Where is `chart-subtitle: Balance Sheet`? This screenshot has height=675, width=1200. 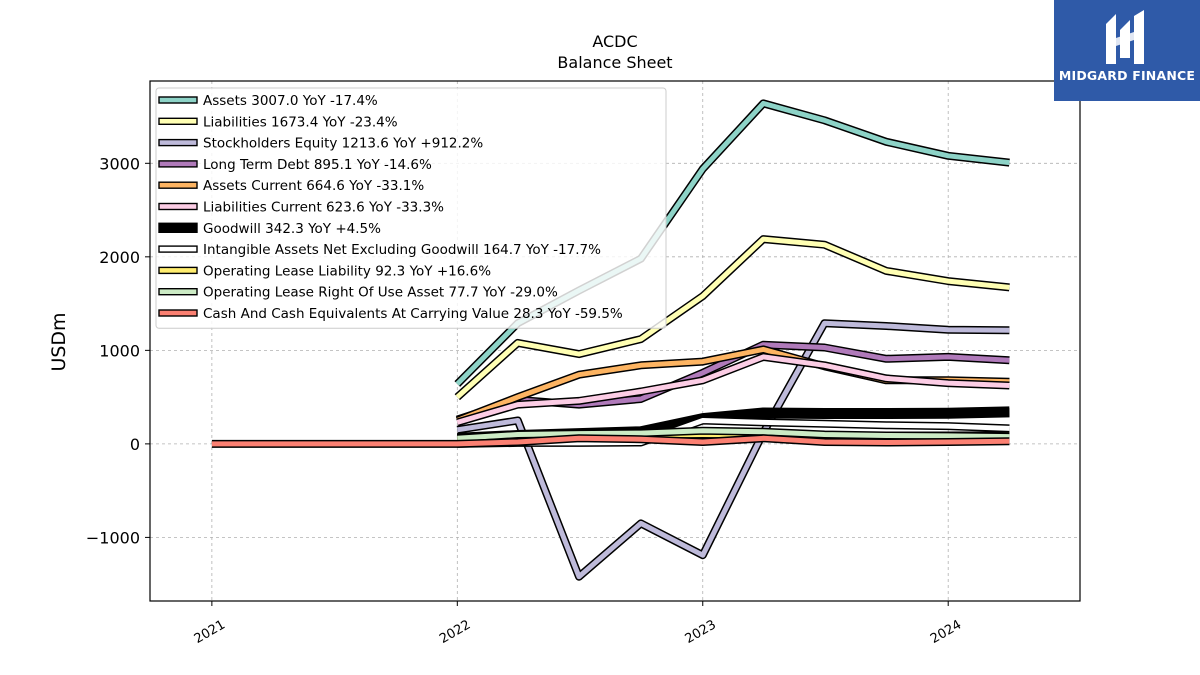 chart-subtitle: Balance Sheet is located at coordinates (614, 62).